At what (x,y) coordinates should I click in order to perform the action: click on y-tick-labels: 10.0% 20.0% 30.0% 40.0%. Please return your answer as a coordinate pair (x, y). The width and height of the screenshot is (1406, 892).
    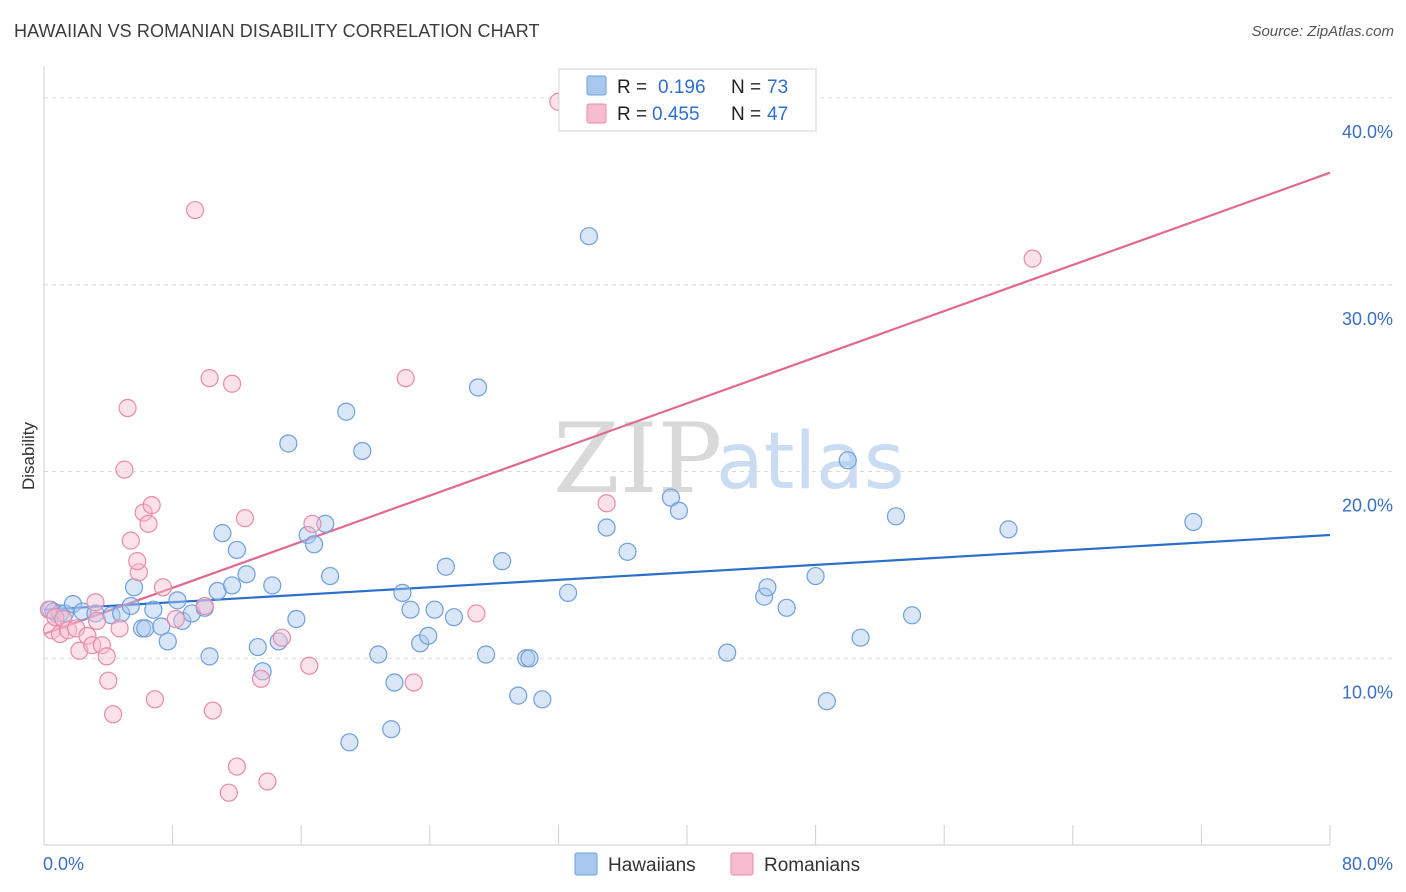
    Looking at the image, I should click on (1367, 412).